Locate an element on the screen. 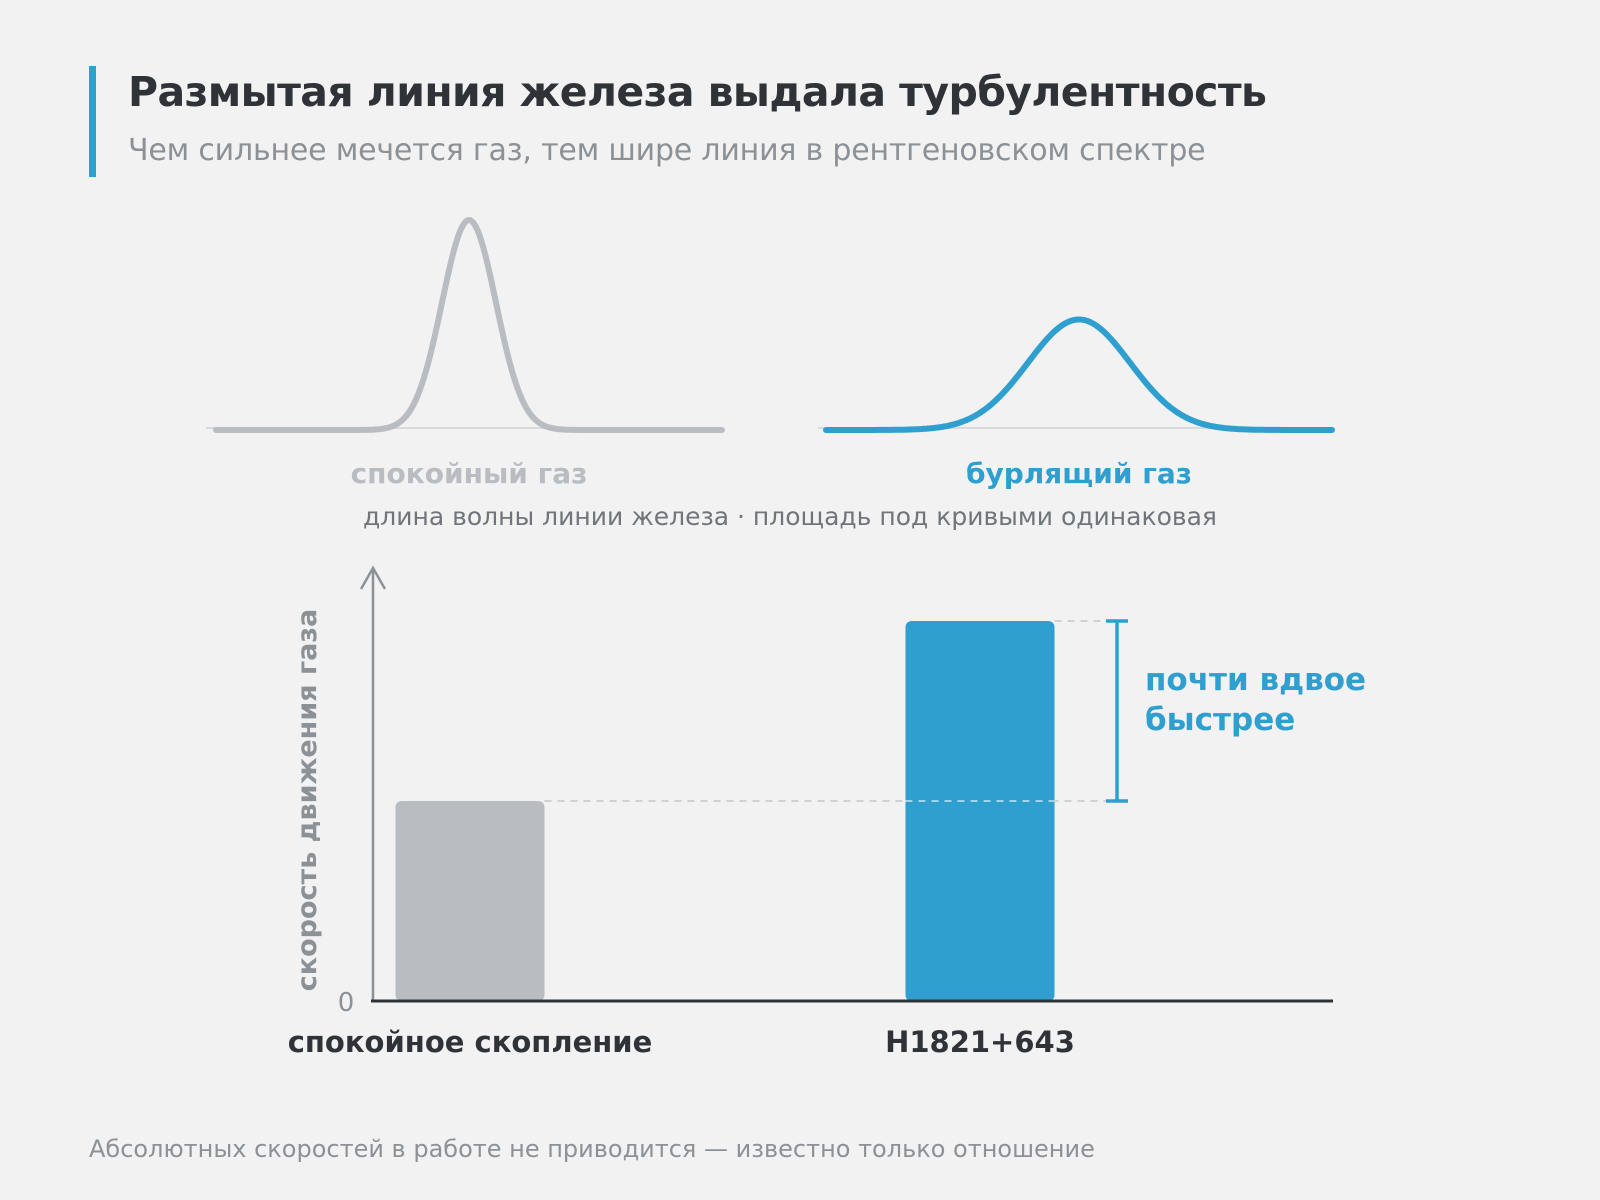  y-tick-zero: 0 is located at coordinates (346, 1003).